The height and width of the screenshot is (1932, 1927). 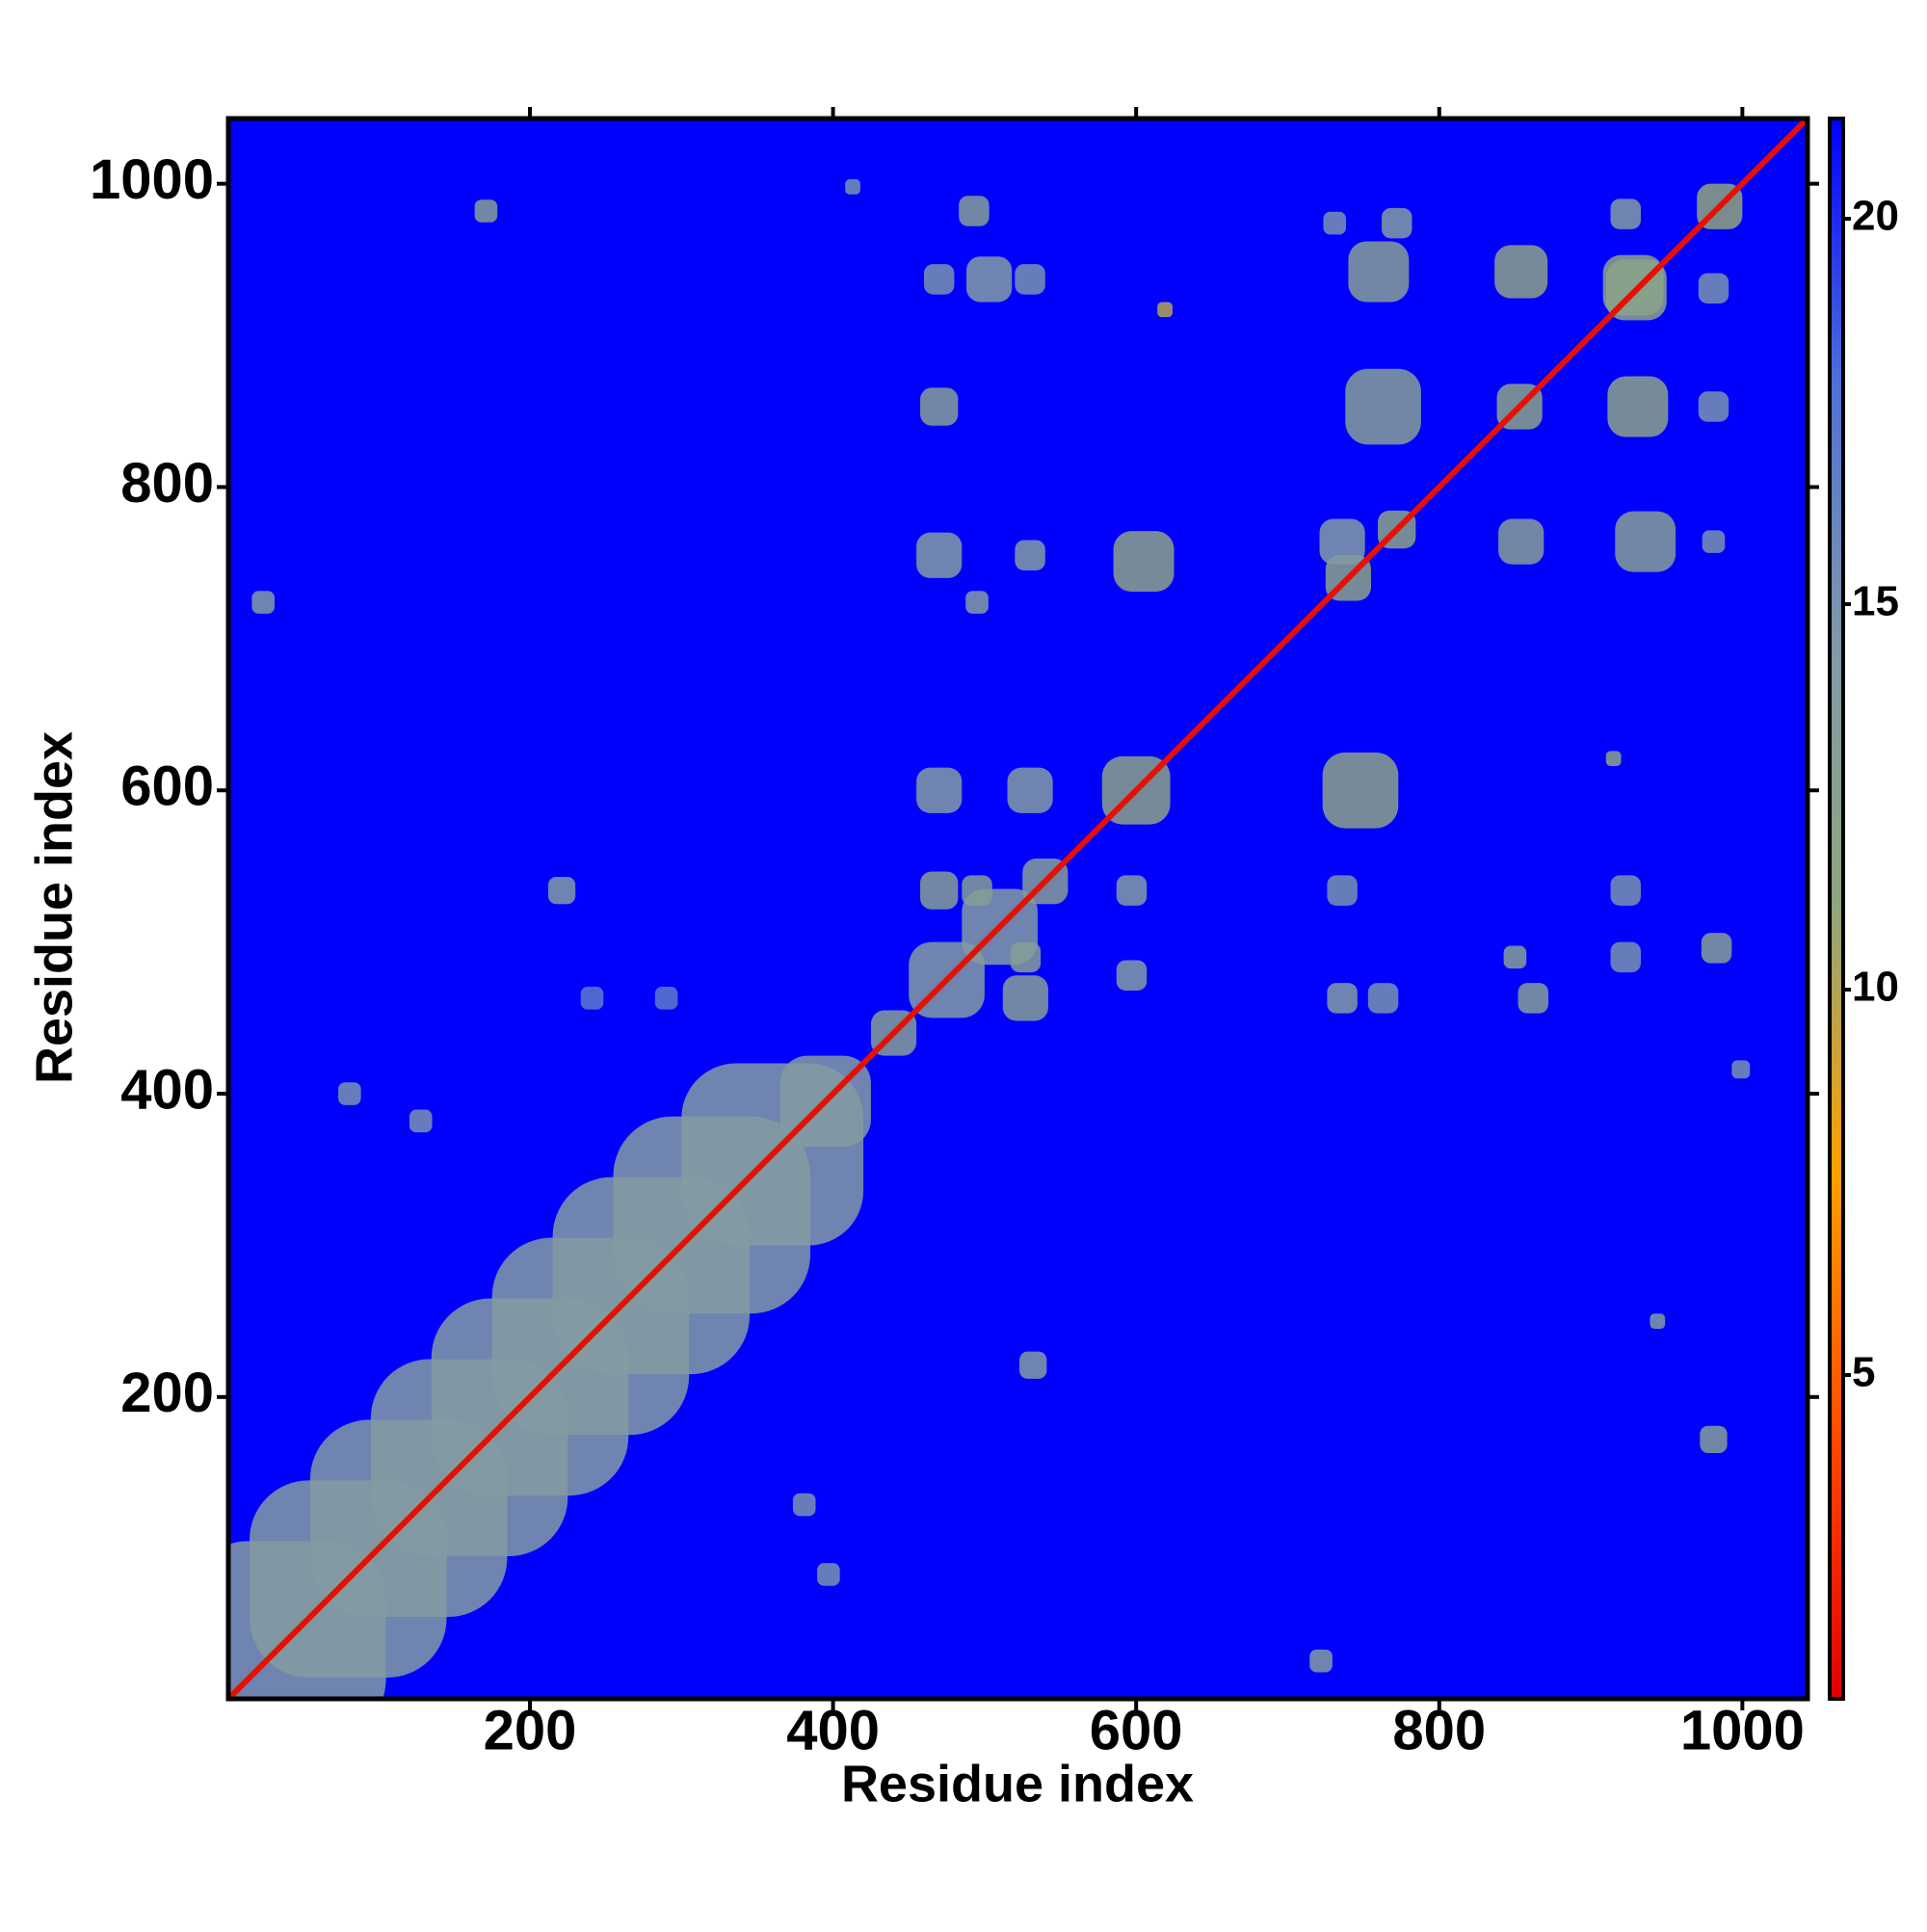 What do you see at coordinates (1836, 909) in the screenshot?
I see `colorbar` at bounding box center [1836, 909].